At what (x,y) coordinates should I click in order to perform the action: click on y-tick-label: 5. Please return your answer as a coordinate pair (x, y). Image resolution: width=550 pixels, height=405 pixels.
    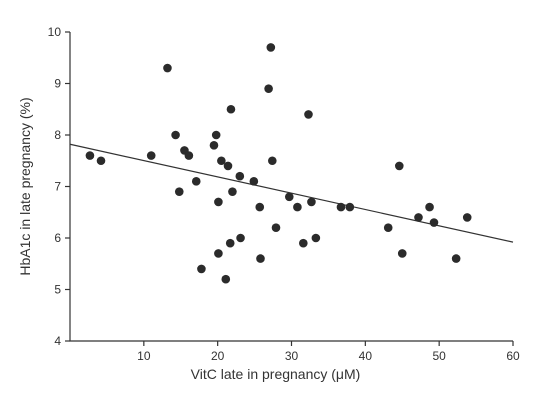
    Looking at the image, I should click on (57, 290).